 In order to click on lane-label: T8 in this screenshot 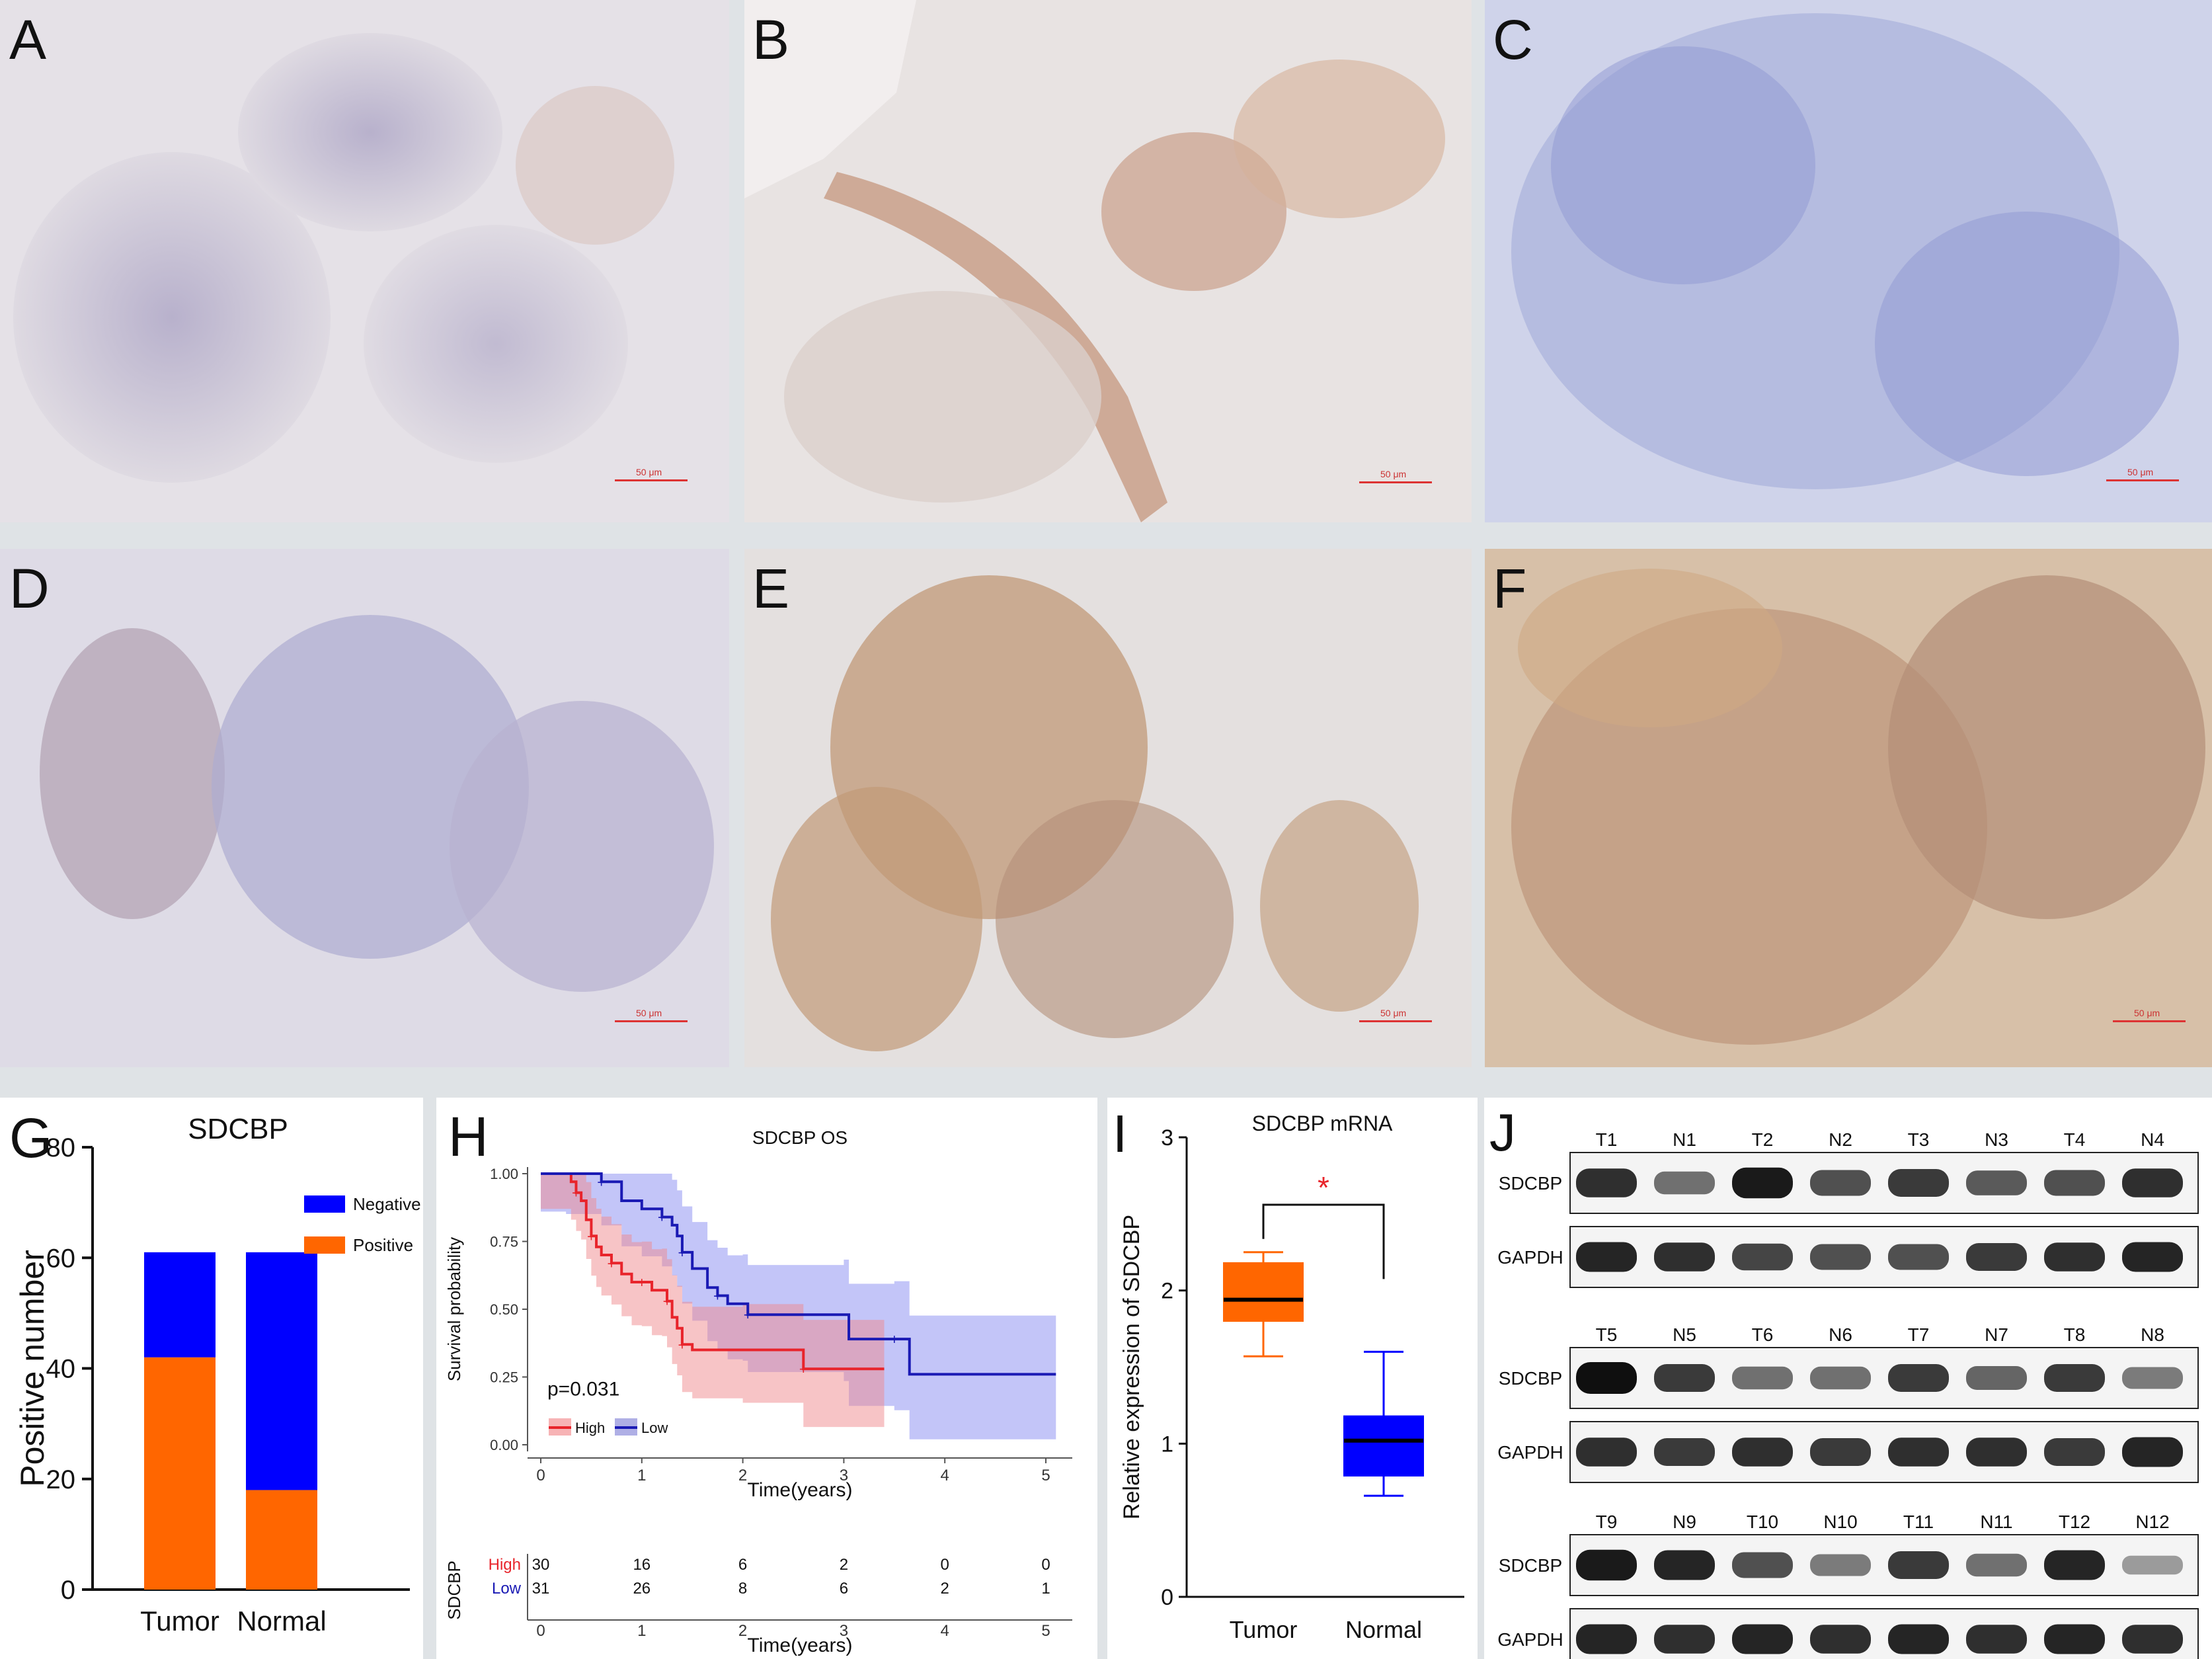, I will do `click(2075, 1334)`.